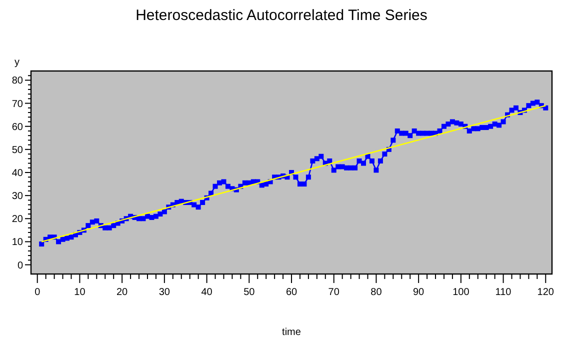 The width and height of the screenshot is (563, 350). I want to click on x-tick-label: 20, so click(122, 292).